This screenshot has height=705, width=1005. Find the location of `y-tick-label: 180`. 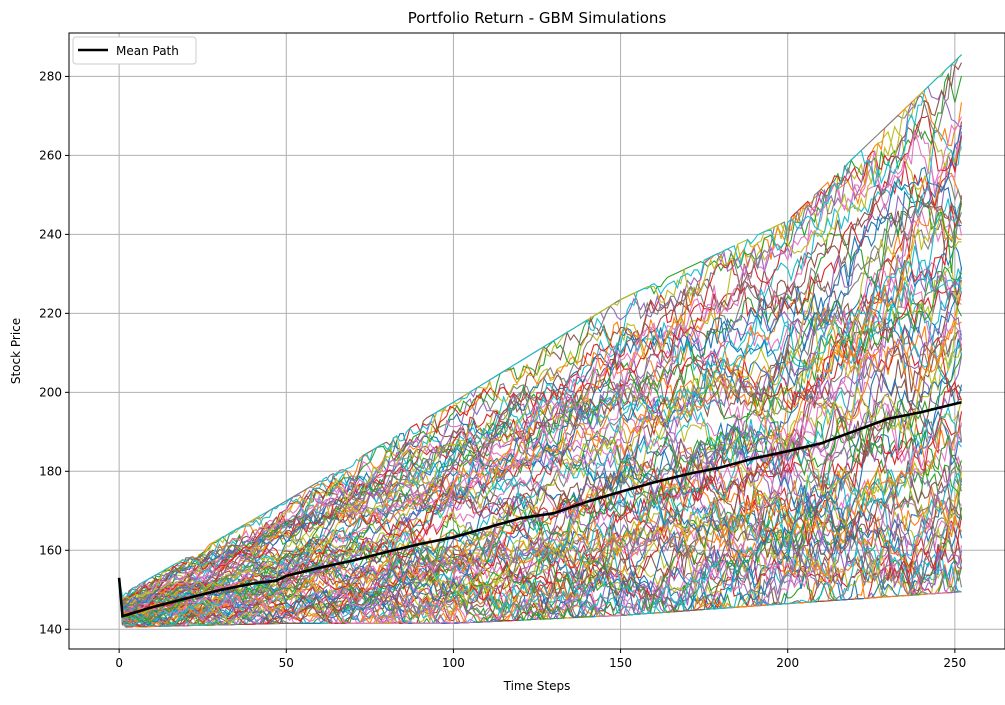

y-tick-label: 180 is located at coordinates (50, 471).